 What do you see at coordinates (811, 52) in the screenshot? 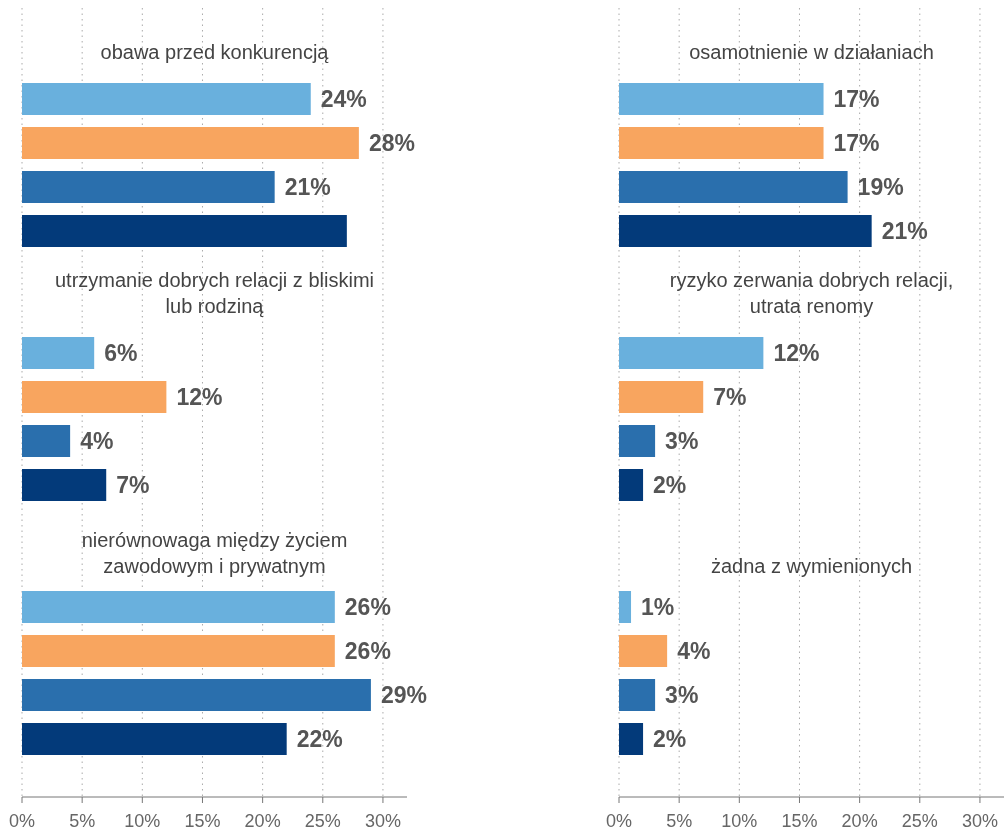
I see `y-tick-label: osamotnienie w działaniach` at bounding box center [811, 52].